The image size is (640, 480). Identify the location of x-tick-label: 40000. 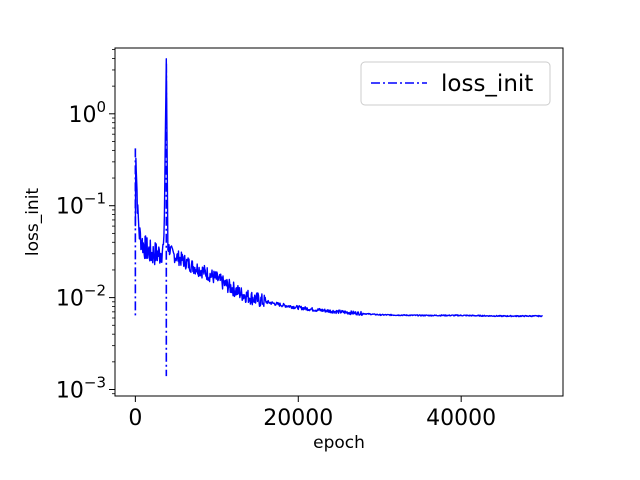
(461, 418).